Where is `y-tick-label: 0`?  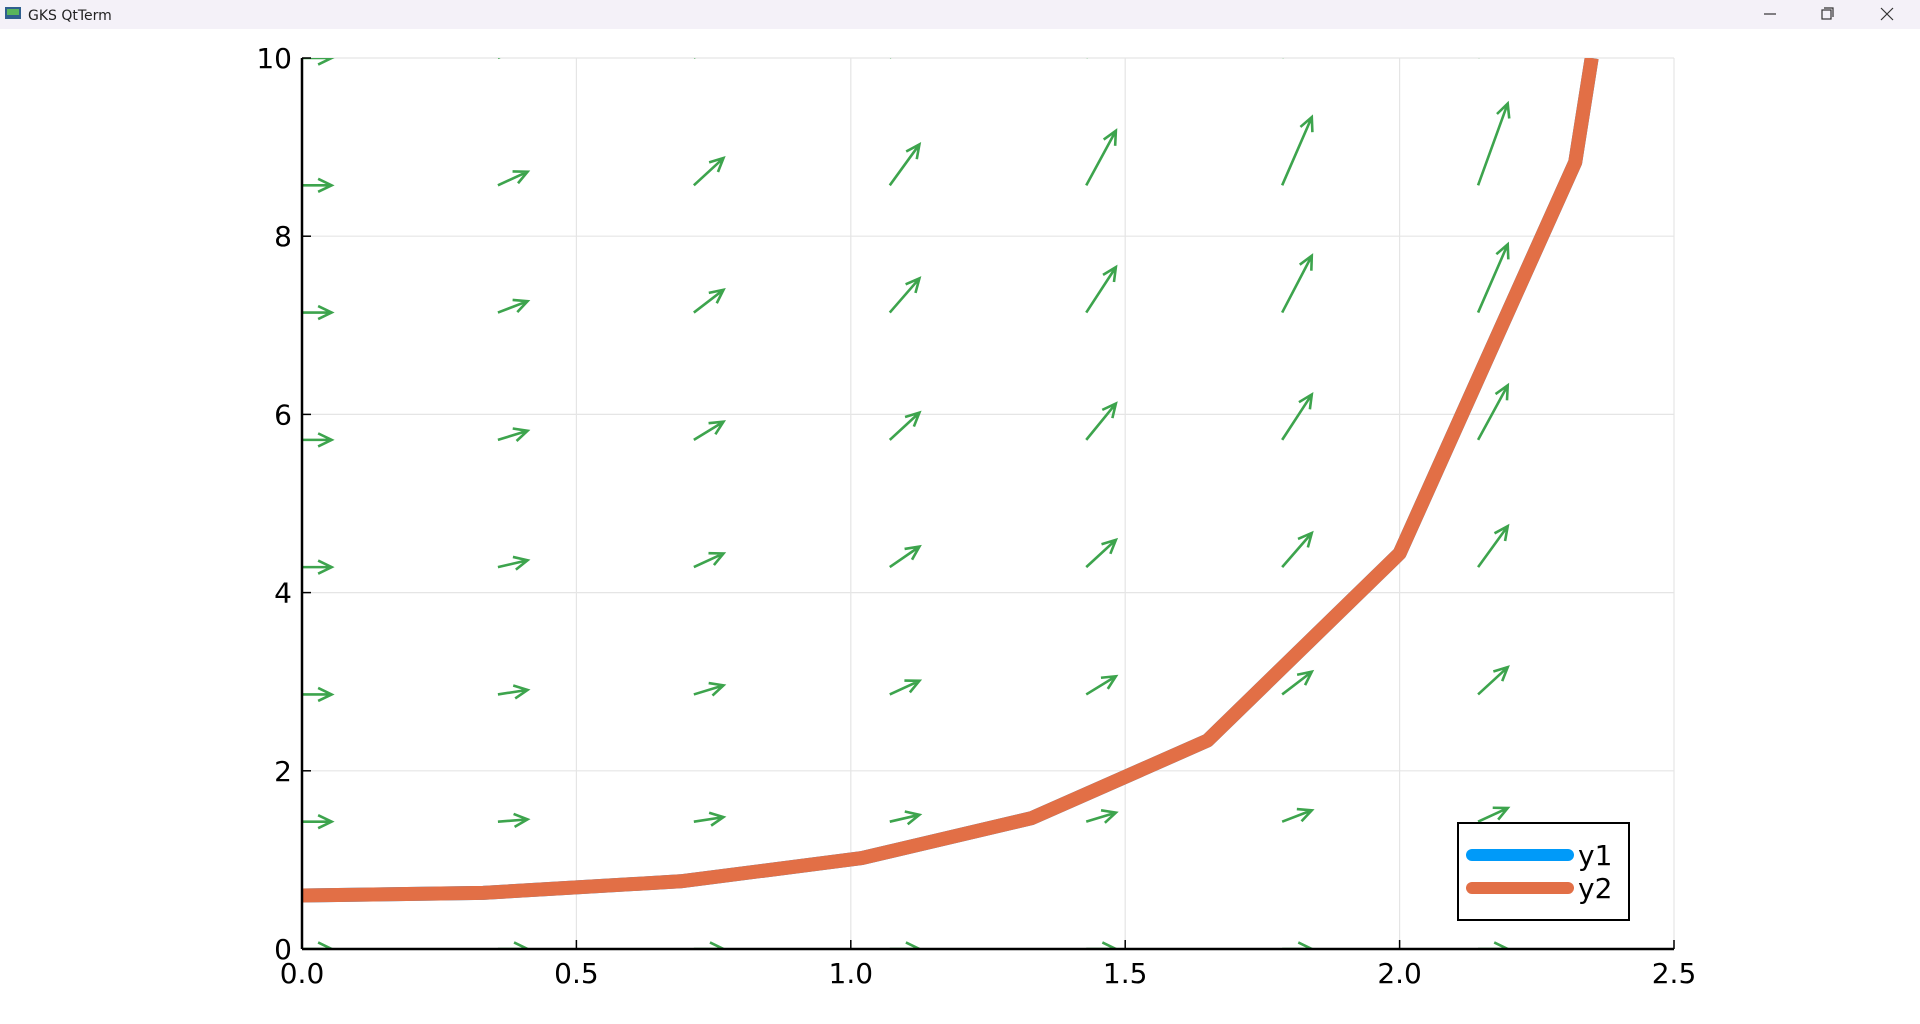 y-tick-label: 0 is located at coordinates (283, 949).